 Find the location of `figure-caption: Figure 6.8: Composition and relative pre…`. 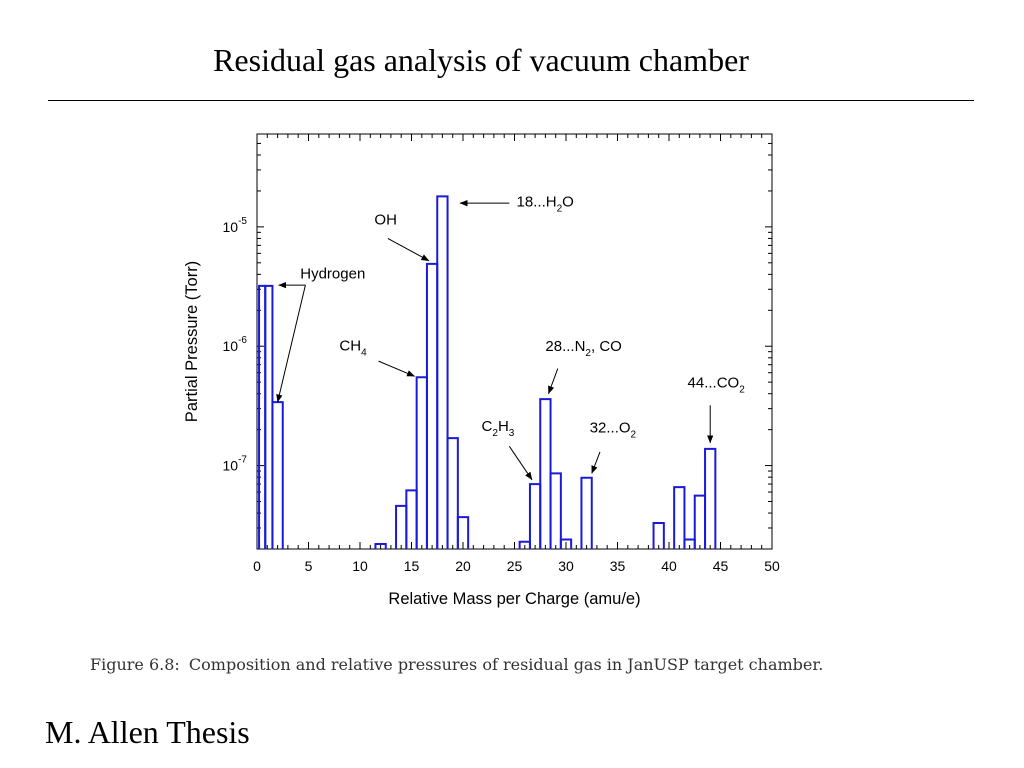

figure-caption: Figure 6.8: Composition and relative pre… is located at coordinates (490, 665).